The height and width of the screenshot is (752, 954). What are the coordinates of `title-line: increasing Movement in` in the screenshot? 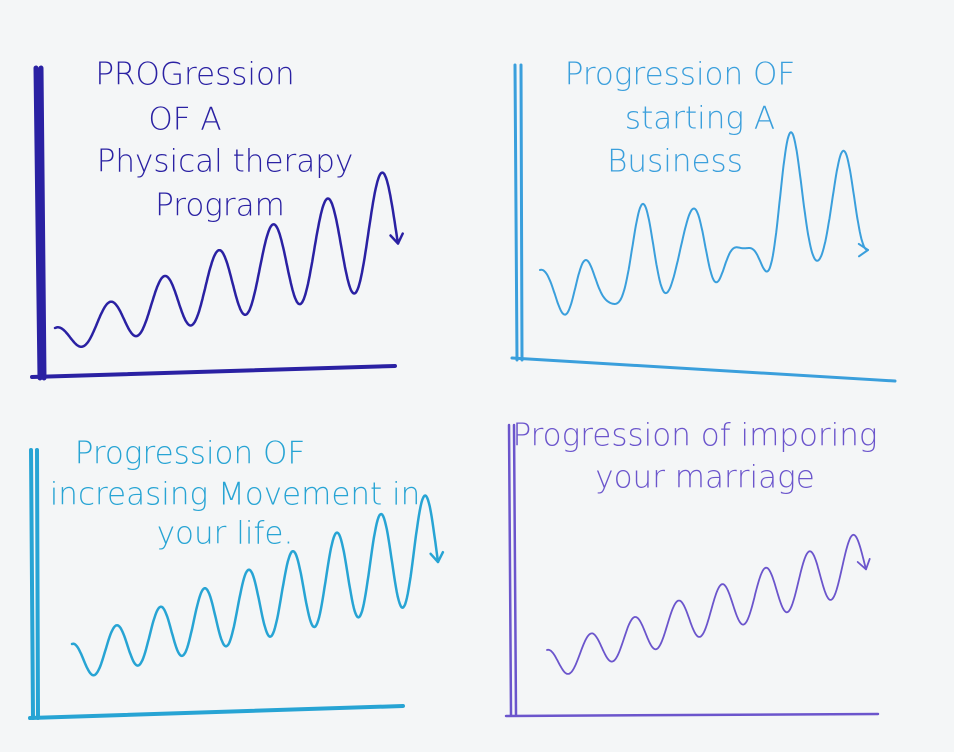 It's located at (235, 495).